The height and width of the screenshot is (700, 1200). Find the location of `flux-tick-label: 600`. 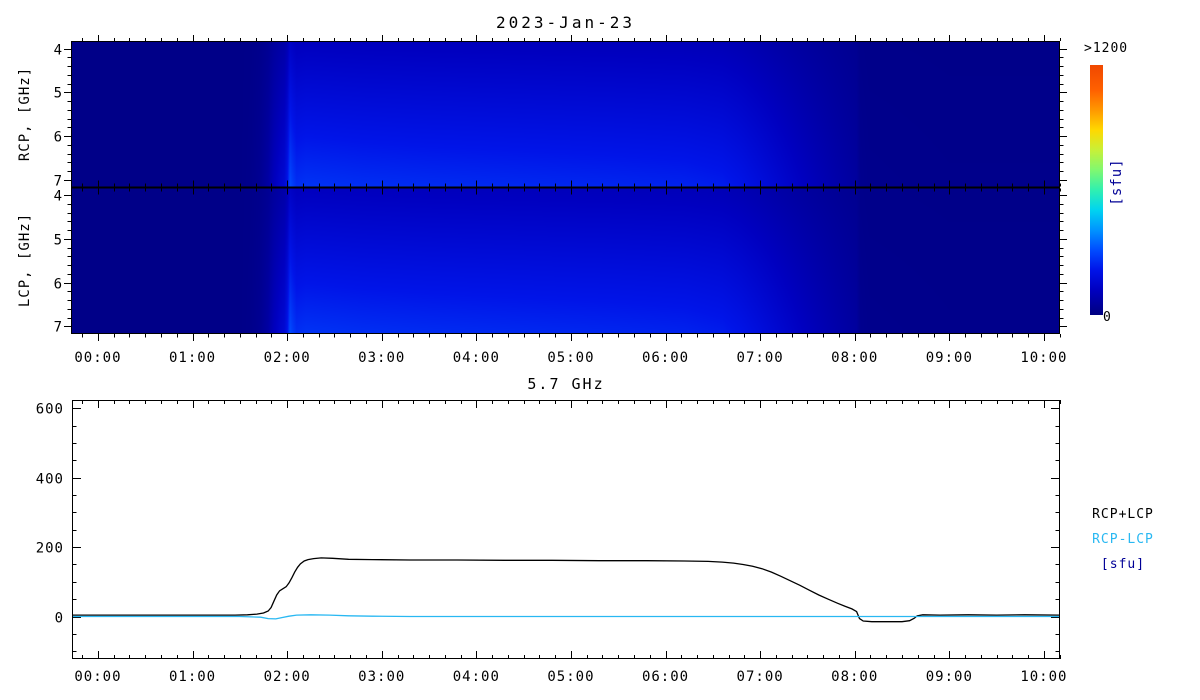

flux-tick-label: 600 is located at coordinates (50, 410).